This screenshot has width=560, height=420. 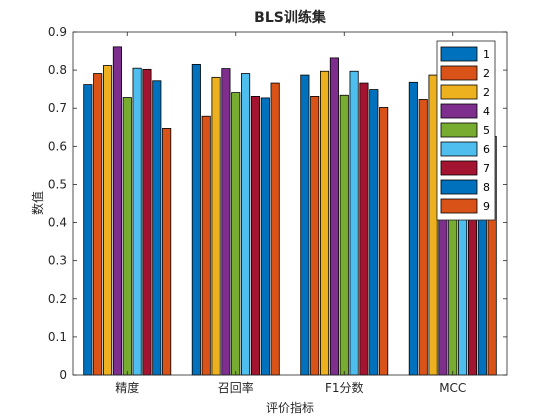 What do you see at coordinates (57, 108) in the screenshot?
I see `y-tick-label: 0.7` at bounding box center [57, 108].